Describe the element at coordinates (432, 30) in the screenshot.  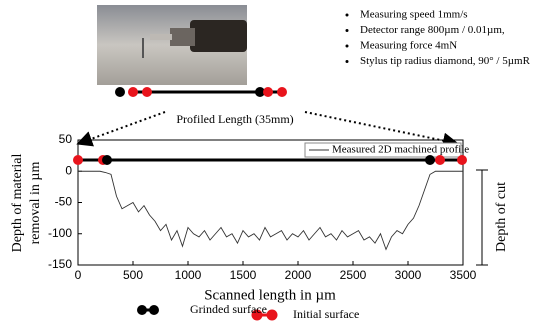
I see `spec: Detector range 800µm / 0.01µm,` at that location.